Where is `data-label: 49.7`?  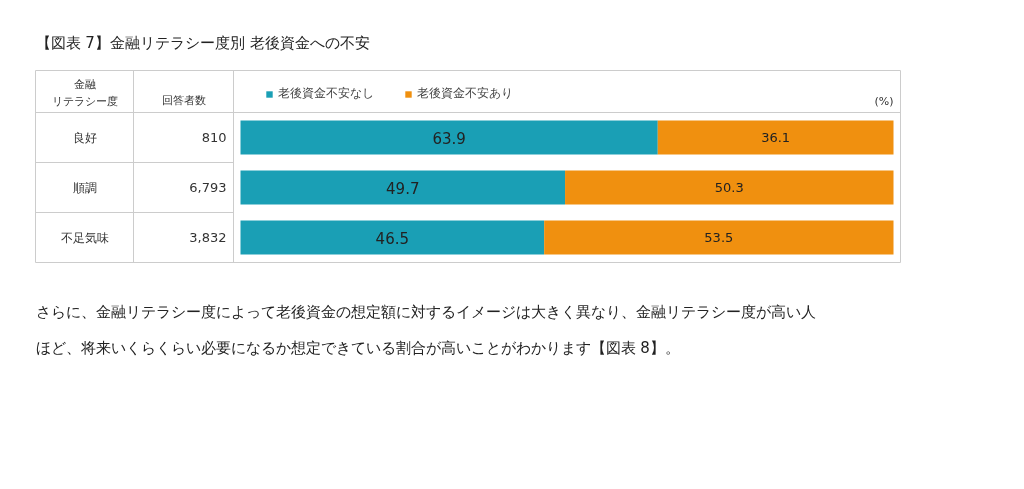
data-label: 49.7 is located at coordinates (403, 188).